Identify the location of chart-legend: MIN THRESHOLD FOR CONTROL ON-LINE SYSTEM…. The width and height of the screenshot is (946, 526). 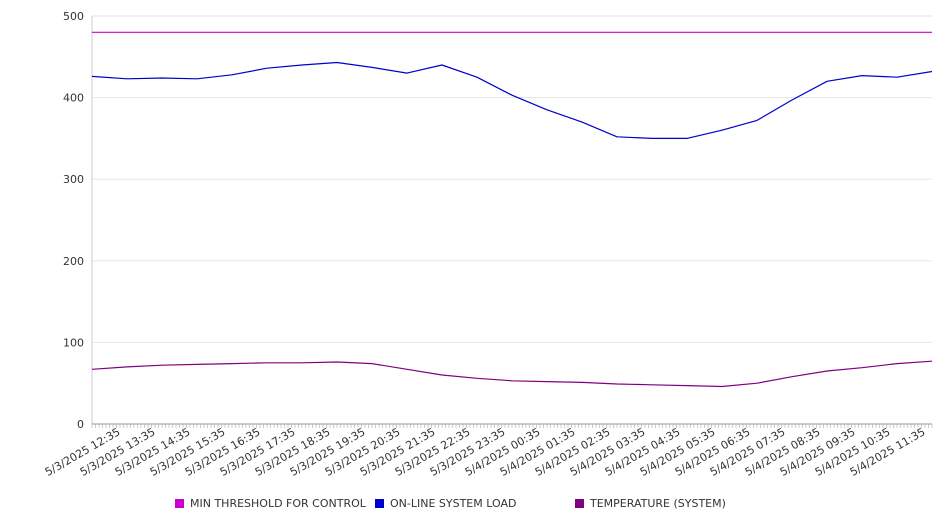
(473, 507).